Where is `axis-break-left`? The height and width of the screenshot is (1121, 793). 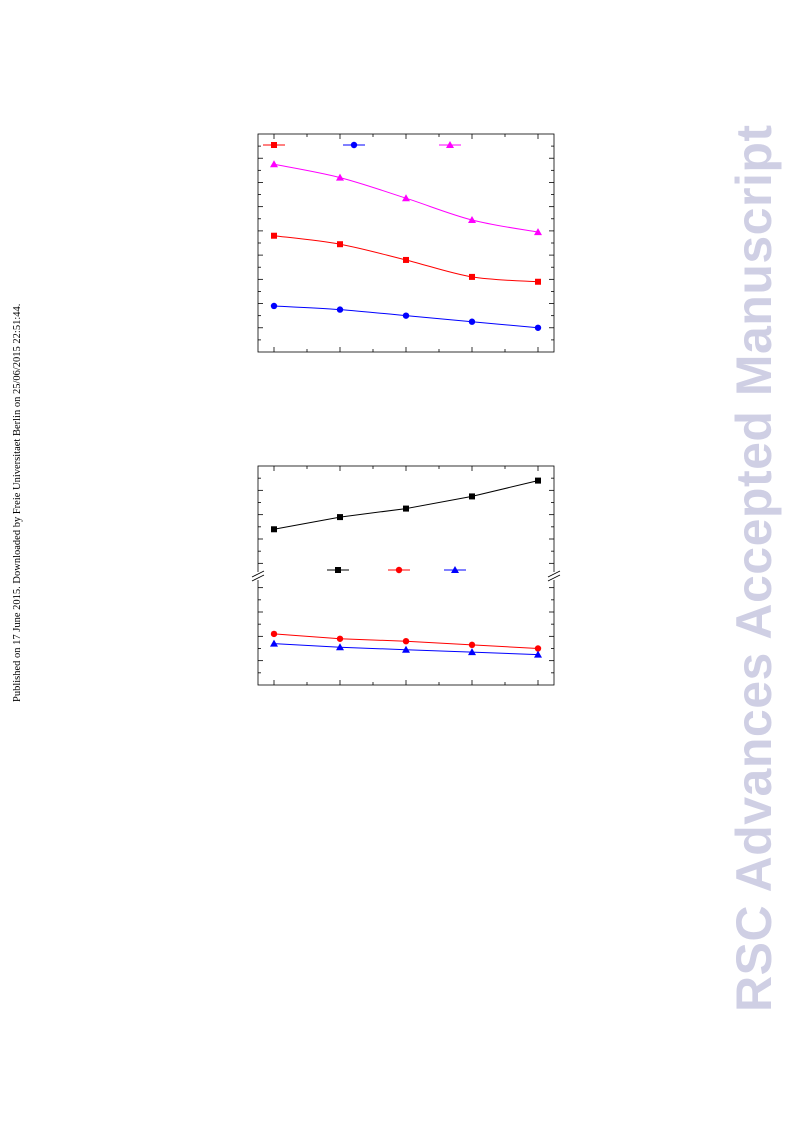
axis-break-left is located at coordinates (258, 576).